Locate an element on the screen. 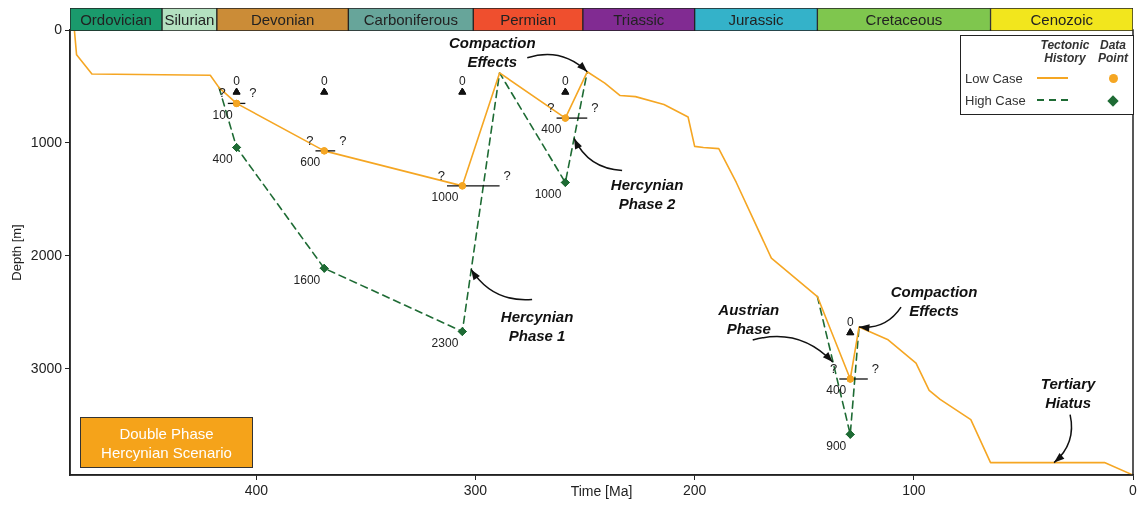  x-axis-title: Time [Ma] is located at coordinates (601, 490).